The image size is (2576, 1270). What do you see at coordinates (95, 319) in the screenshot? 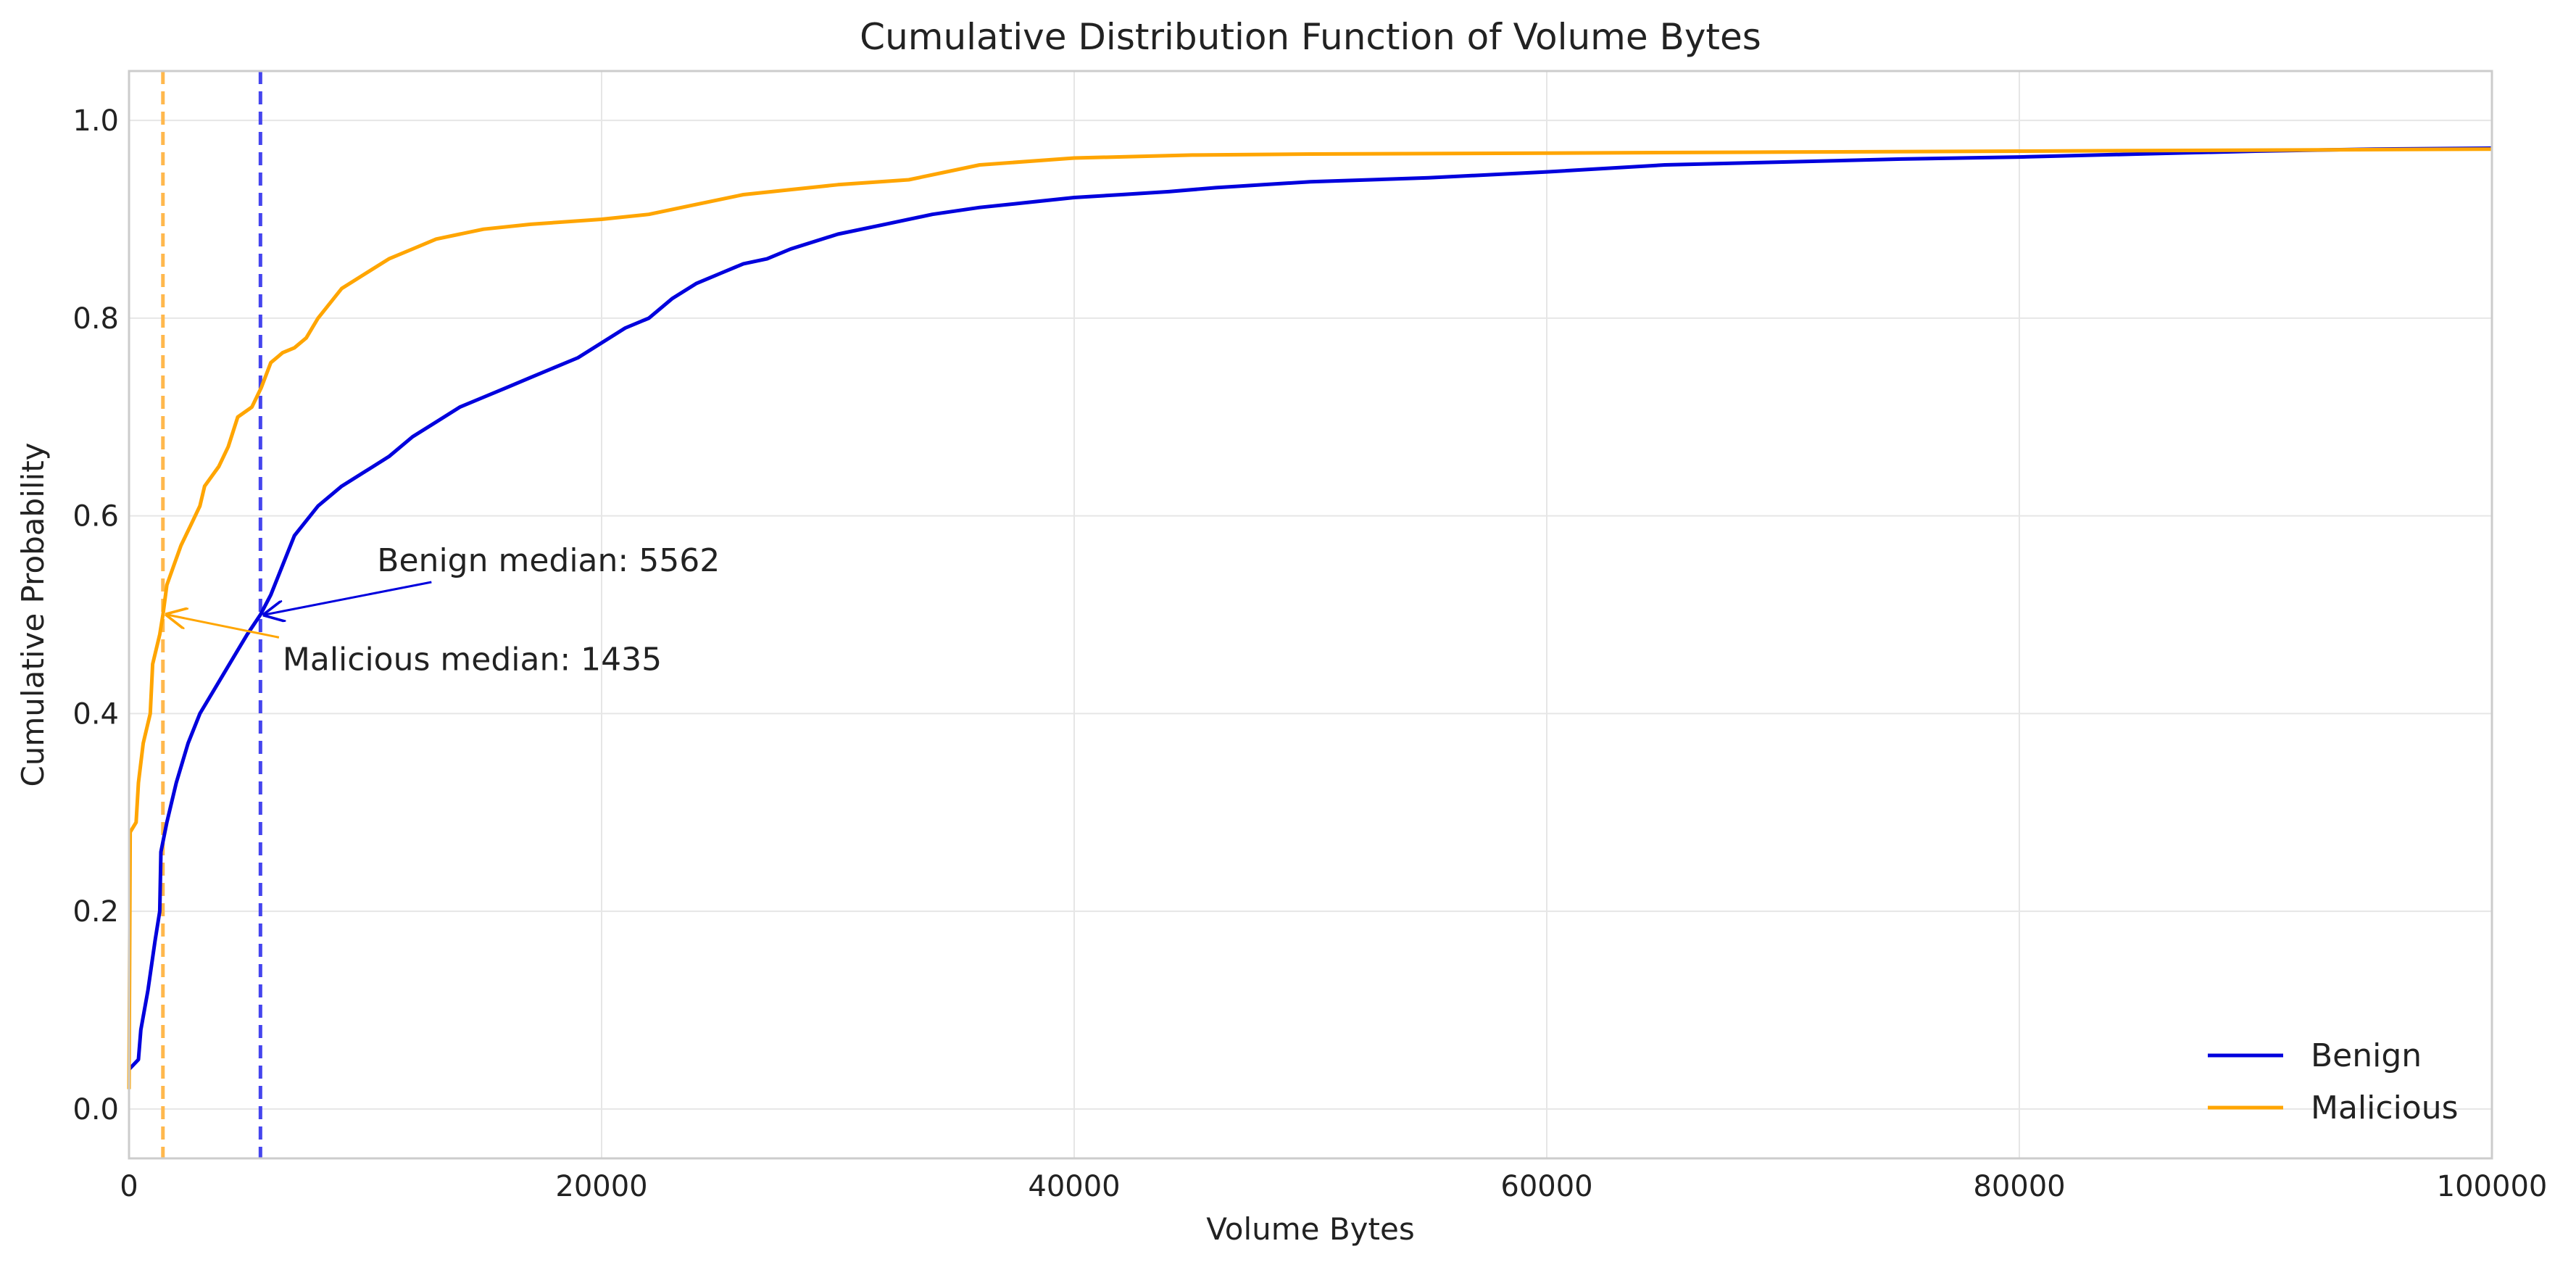
I see `y-tick-label: 0.8` at bounding box center [95, 319].